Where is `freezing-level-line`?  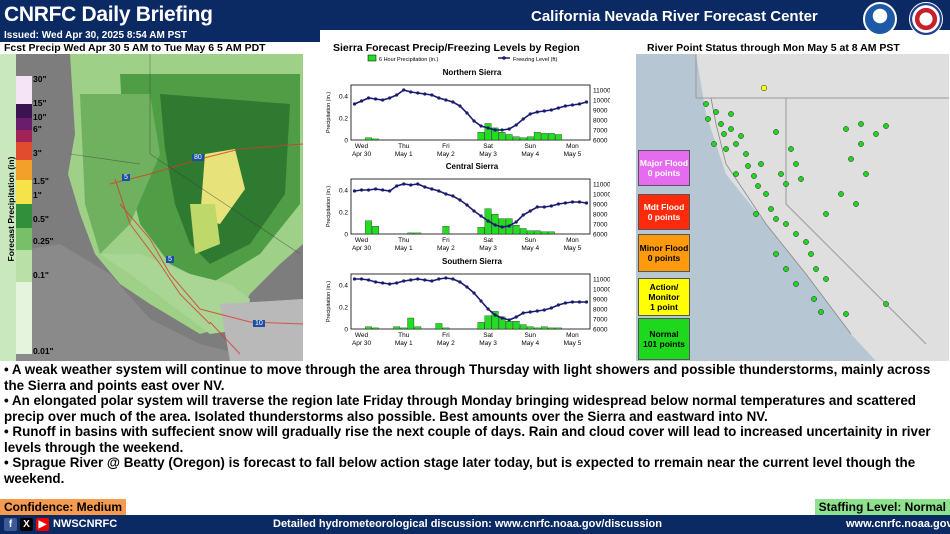
freezing-level-line is located at coordinates (470, 299).